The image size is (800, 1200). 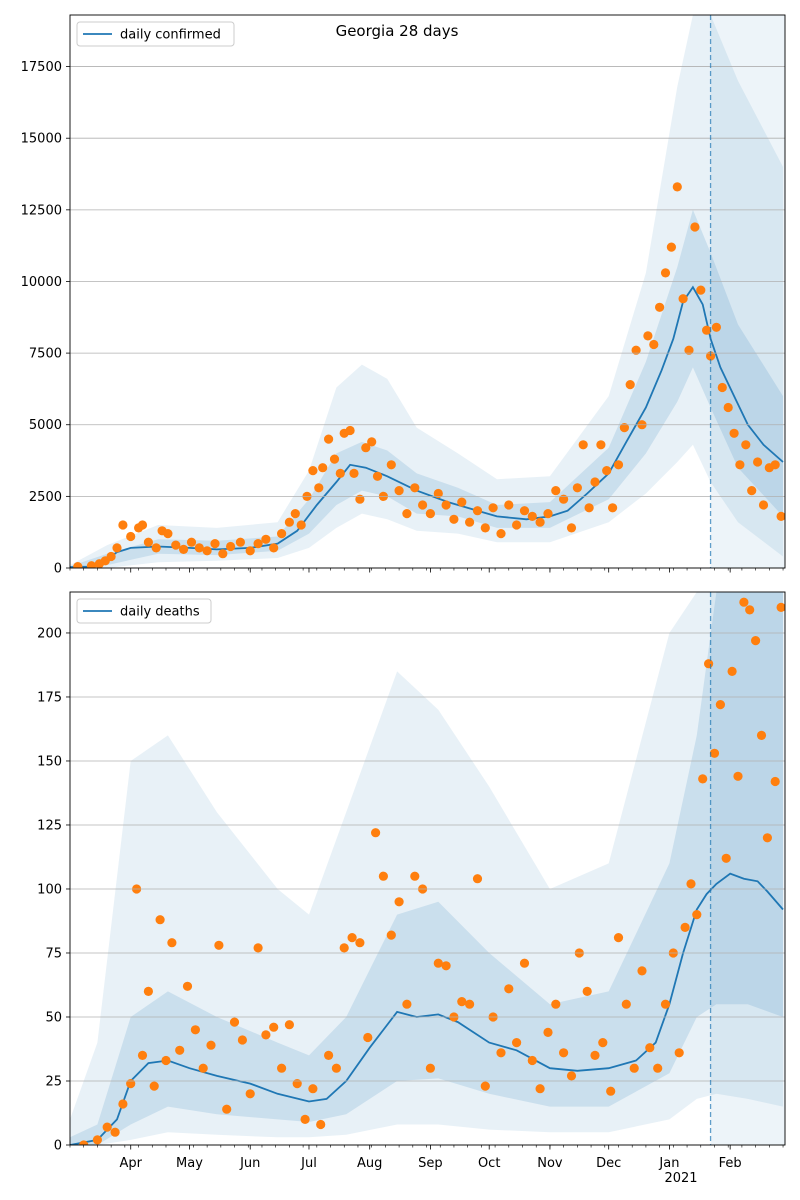 I want to click on y-tick-label: 12500, so click(x=41, y=210).